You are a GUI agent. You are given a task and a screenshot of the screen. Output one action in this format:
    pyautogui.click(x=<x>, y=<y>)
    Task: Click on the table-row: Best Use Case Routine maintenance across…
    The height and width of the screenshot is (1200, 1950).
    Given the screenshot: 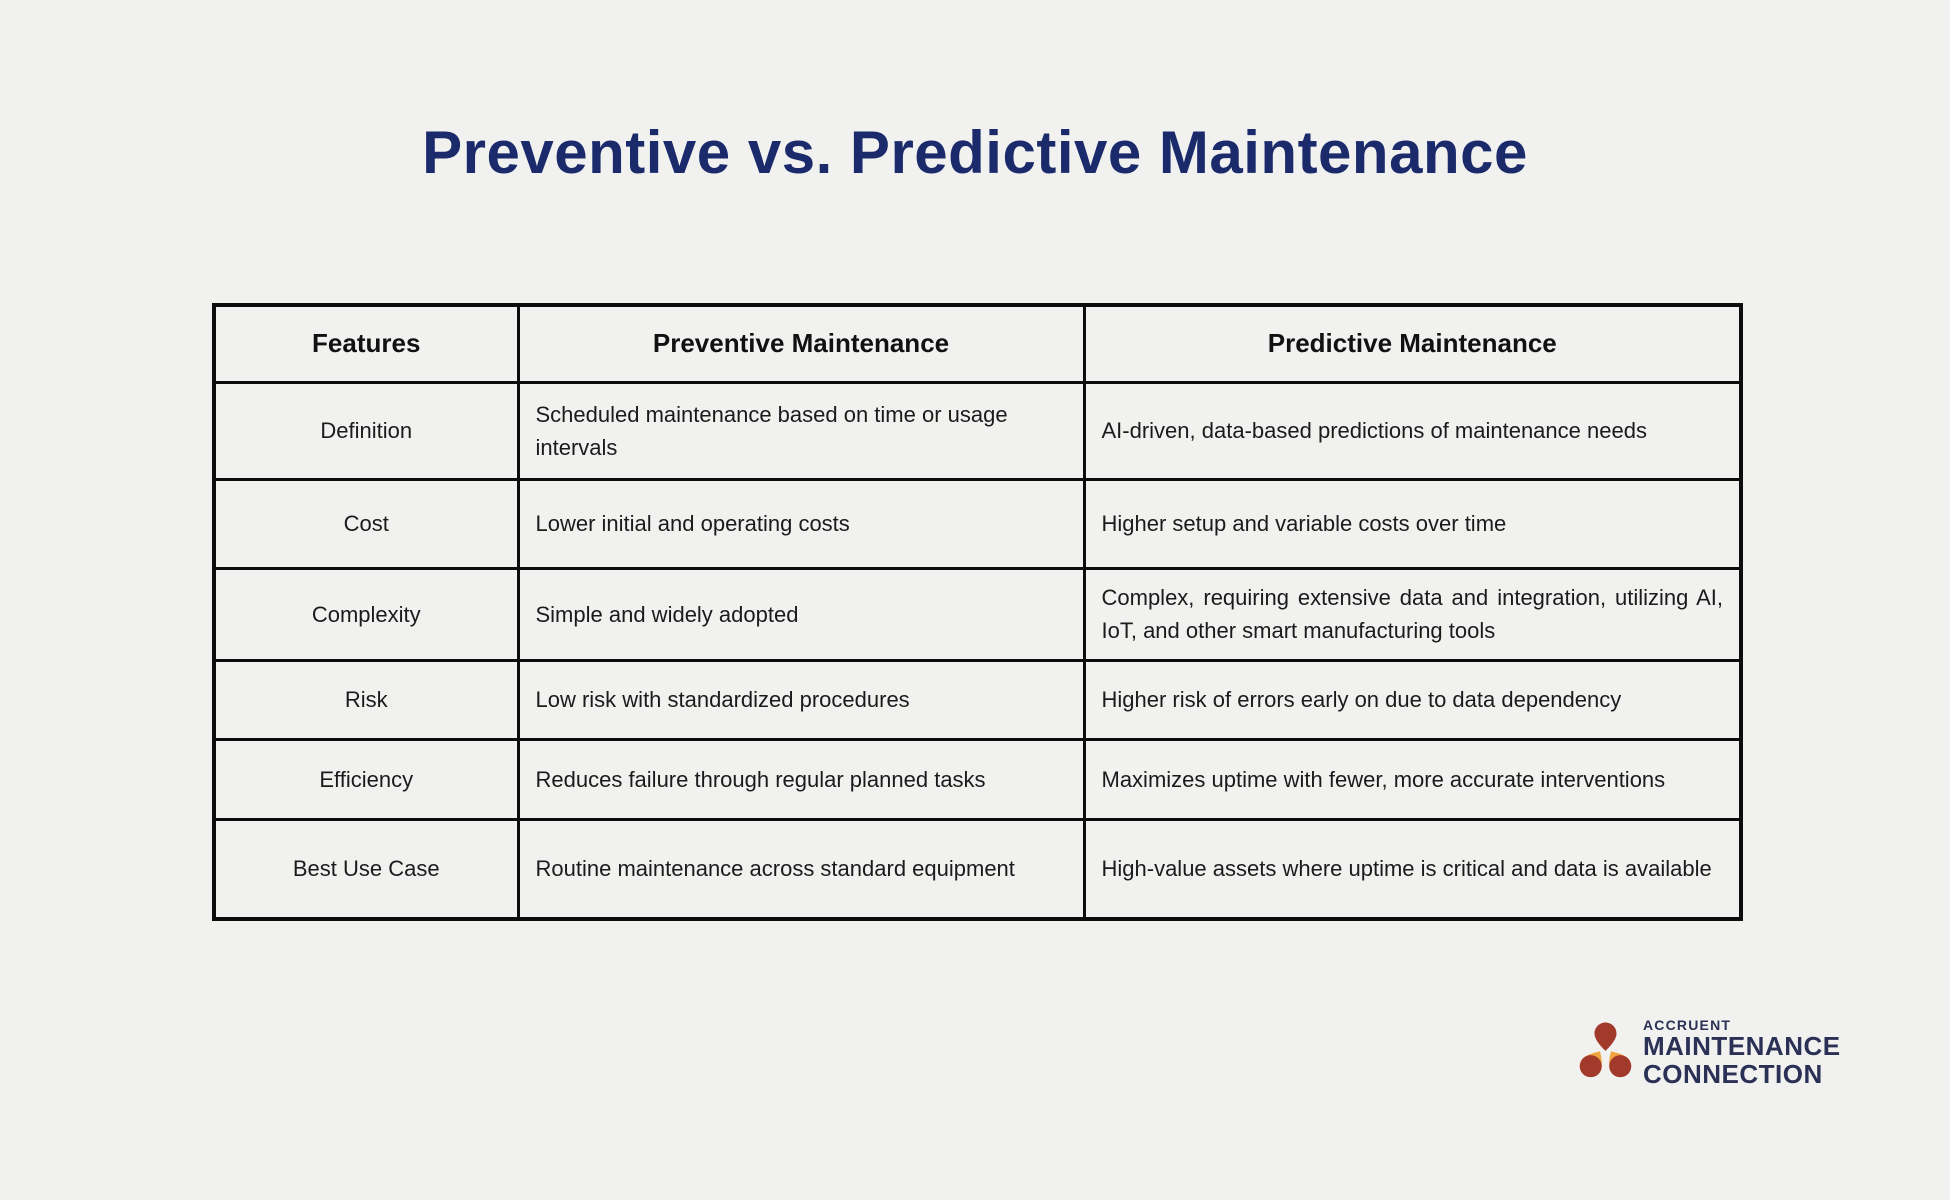 What is the action you would take?
    pyautogui.click(x=977, y=869)
    